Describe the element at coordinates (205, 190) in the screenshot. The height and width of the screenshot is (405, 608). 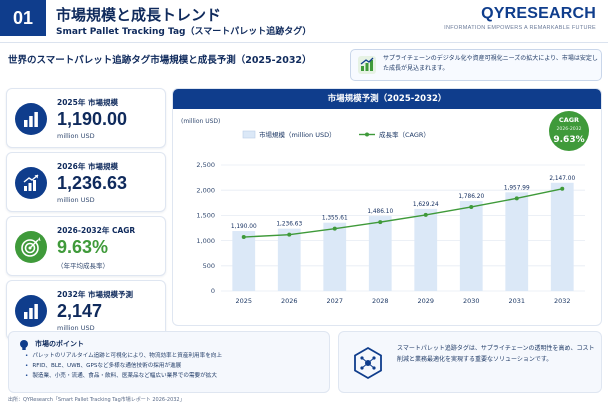
I see `y-tick-label: 2,000` at that location.